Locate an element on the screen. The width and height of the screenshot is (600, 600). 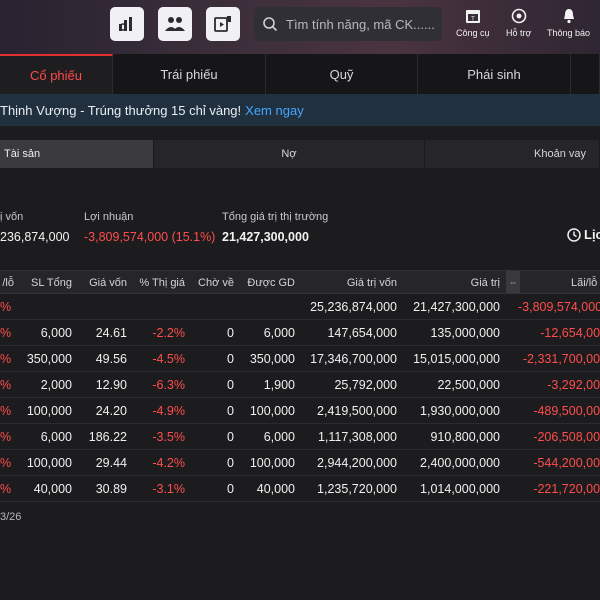
column-resize-handle: ⇔ is located at coordinates (513, 282).